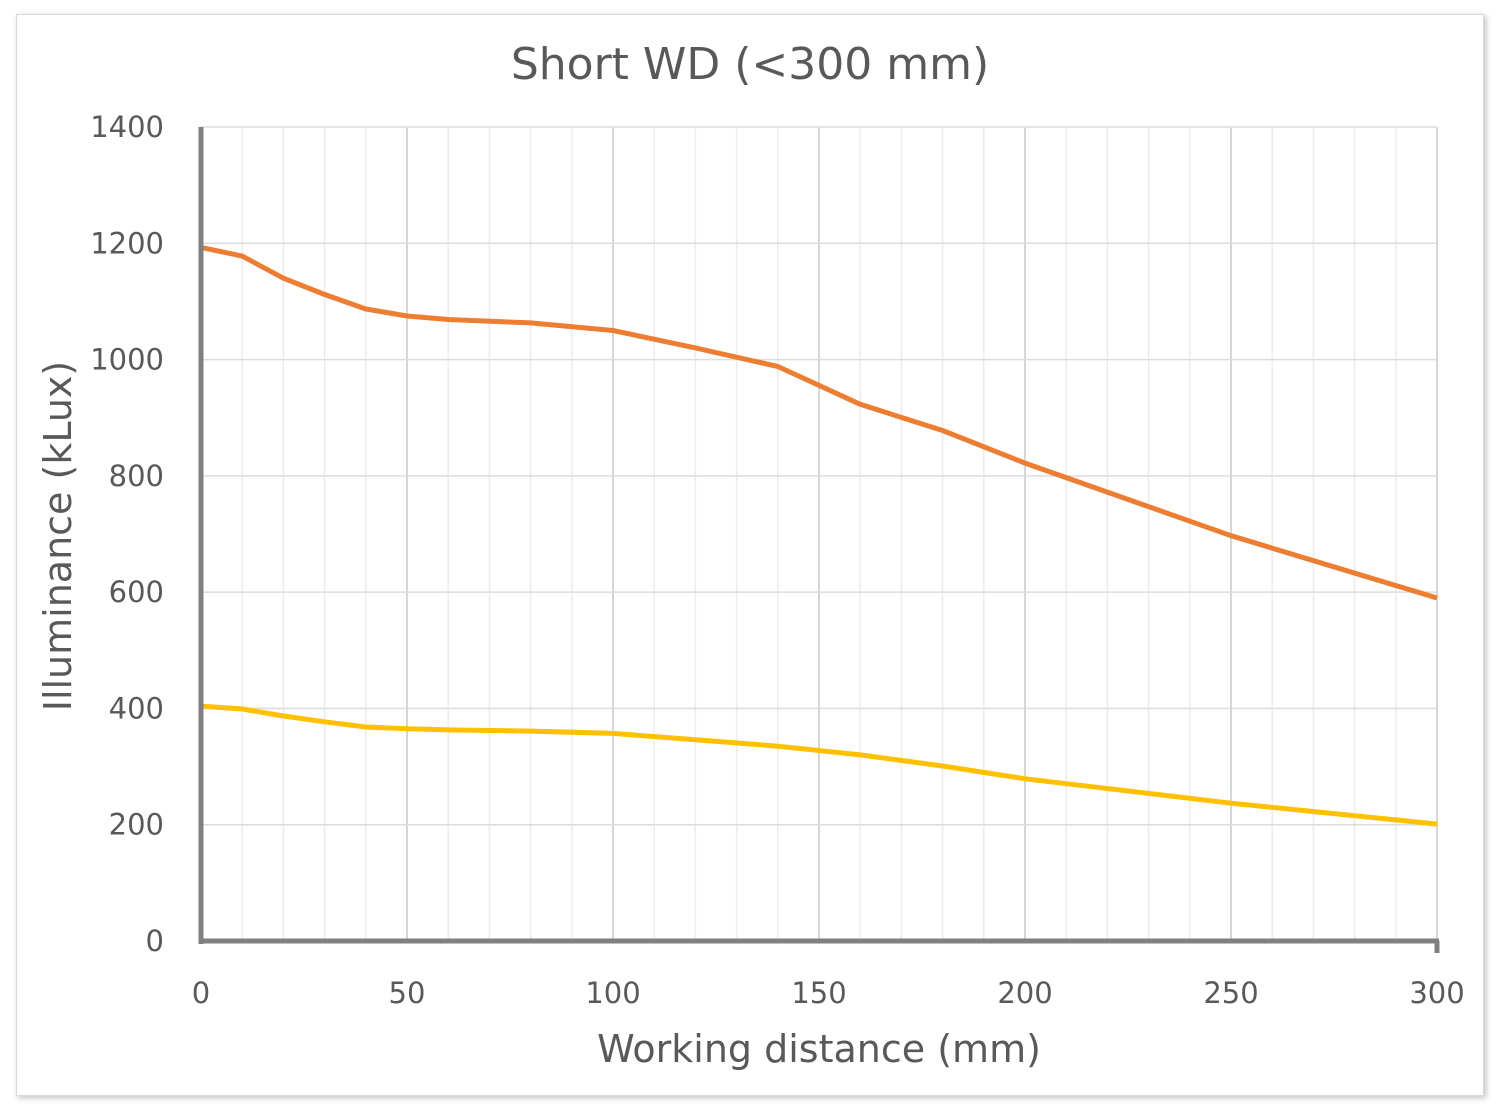 Image resolution: width=1500 pixels, height=1109 pixels. I want to click on x-axis-label: Working distance (mm), so click(819, 1049).